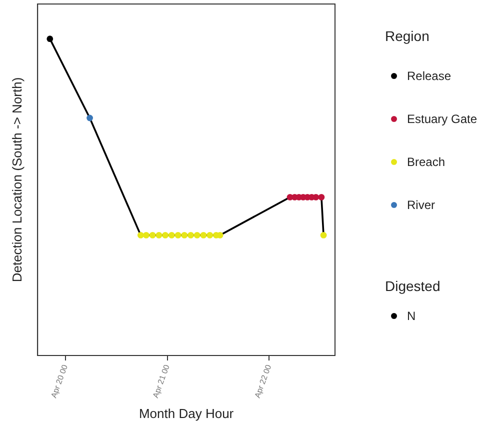  Describe the element at coordinates (421, 205) in the screenshot. I see `legend-label: River` at that location.